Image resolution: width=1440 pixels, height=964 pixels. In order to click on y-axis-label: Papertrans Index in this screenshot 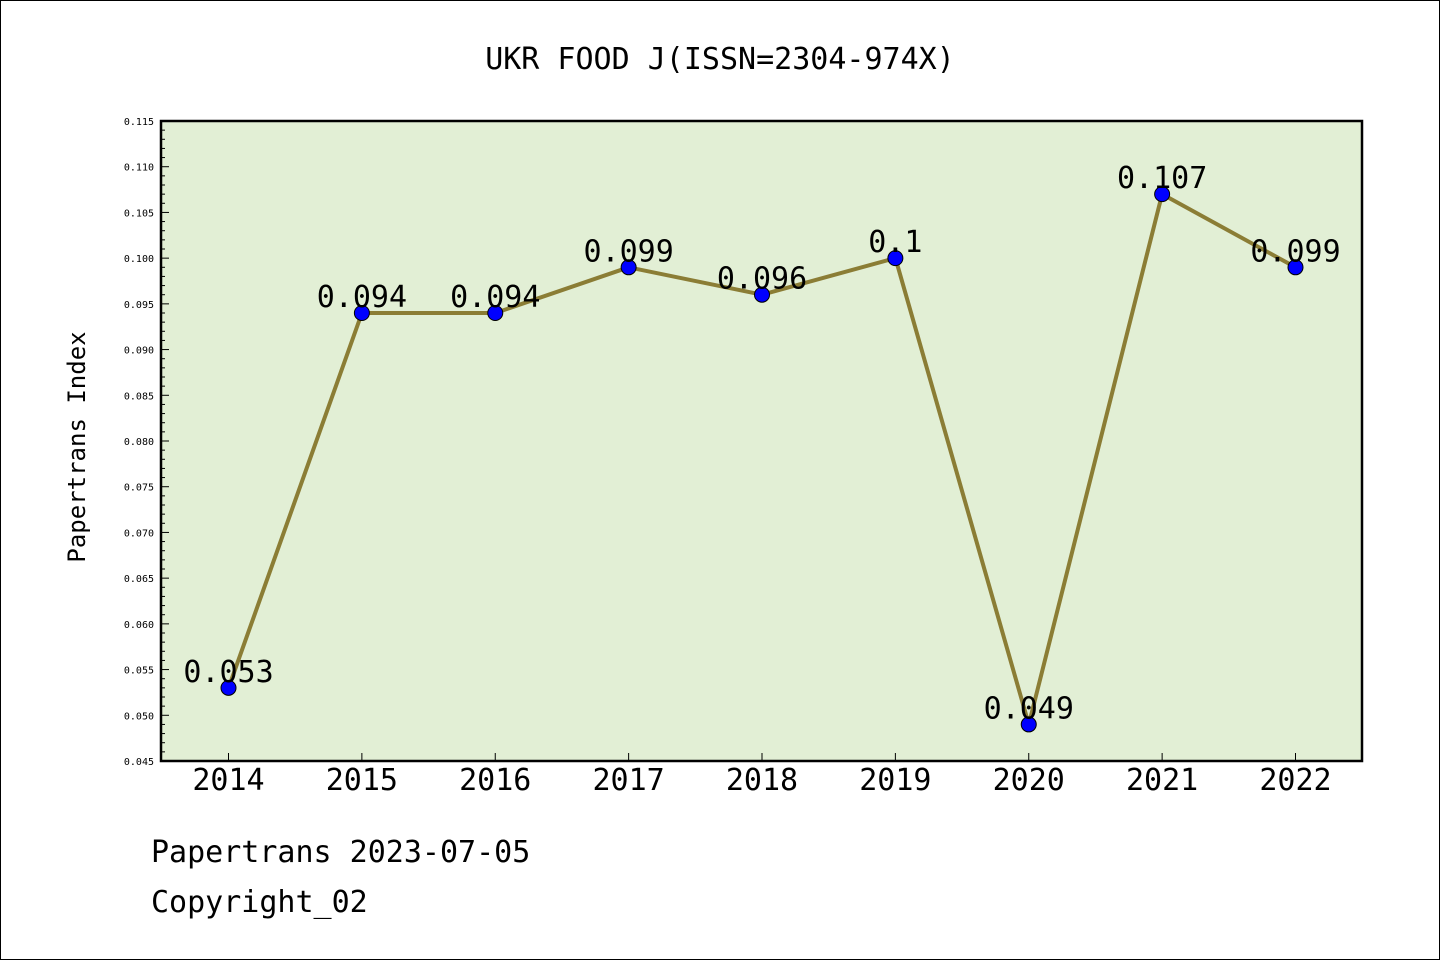, I will do `click(77, 446)`.